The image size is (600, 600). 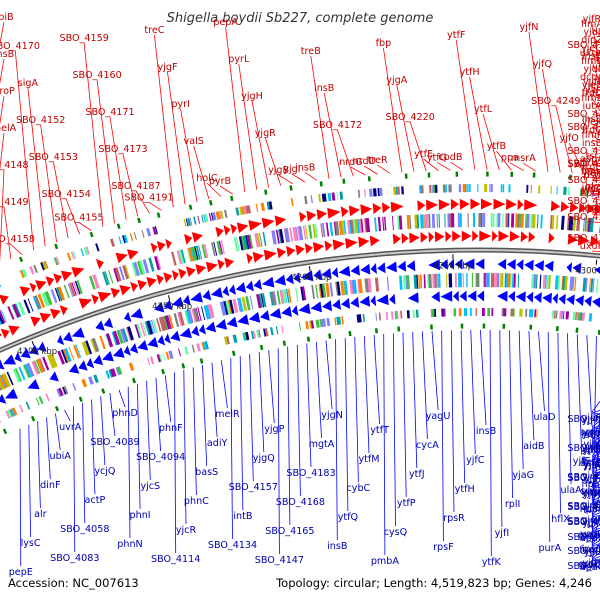 What do you see at coordinates (169, 298) in the screenshot?
I see `kbp-tick-mark` at bounding box center [169, 298].